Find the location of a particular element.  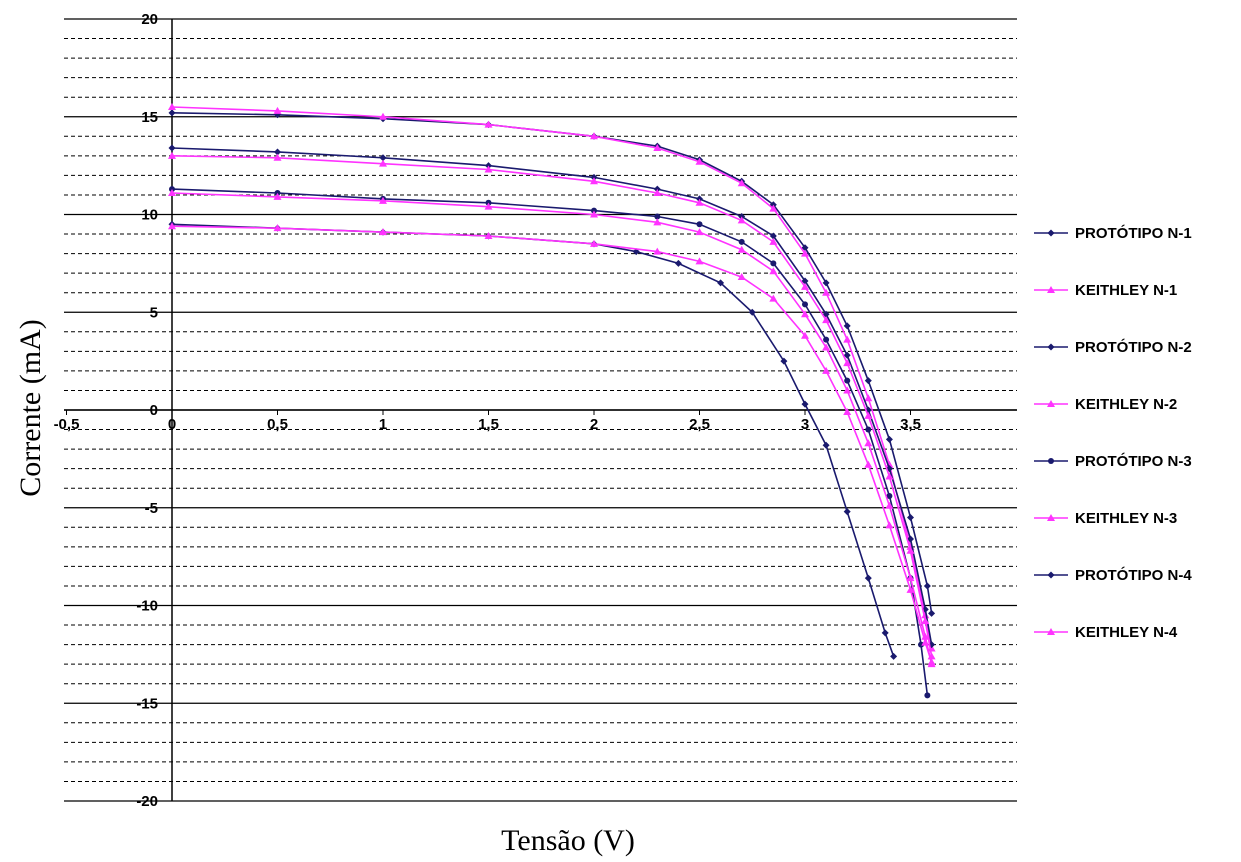

x-tick-label: 3 is located at coordinates (805, 424).